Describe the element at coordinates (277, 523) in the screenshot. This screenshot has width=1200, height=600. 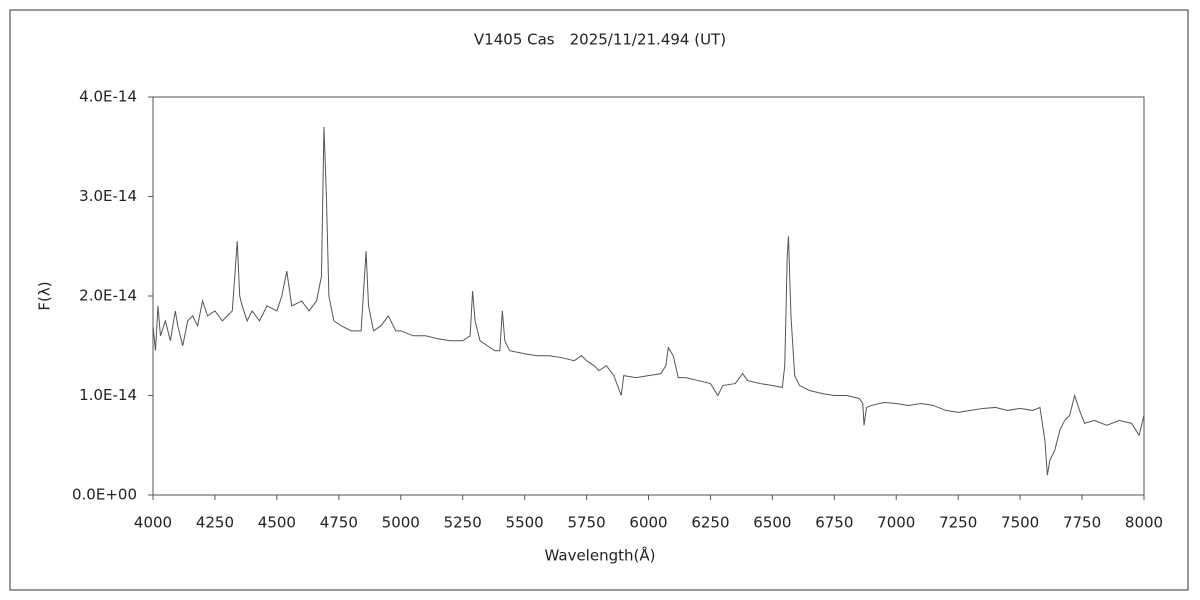
I see `x-tick-label: 4500` at that location.